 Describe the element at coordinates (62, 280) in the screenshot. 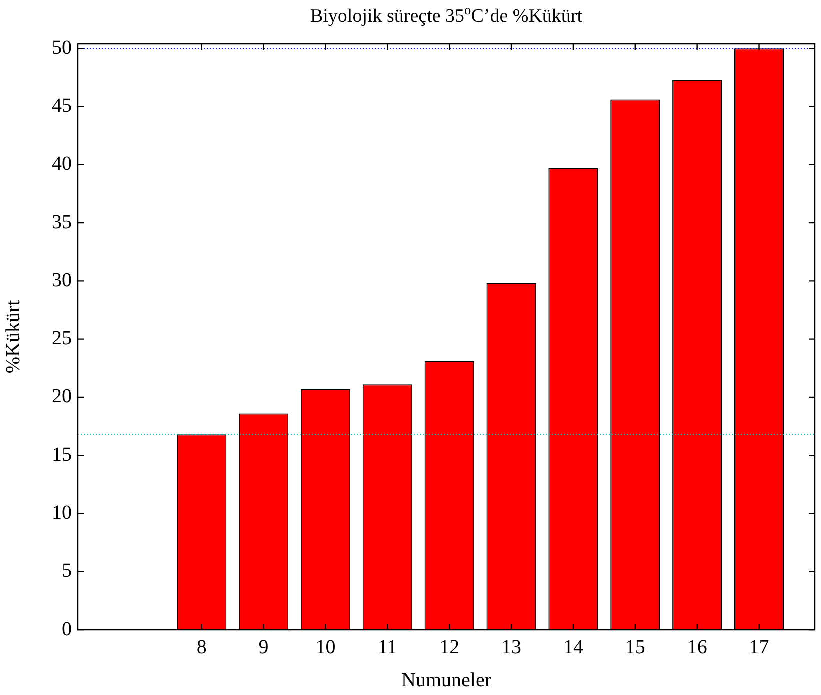

I see `y-tick-label: 30` at that location.